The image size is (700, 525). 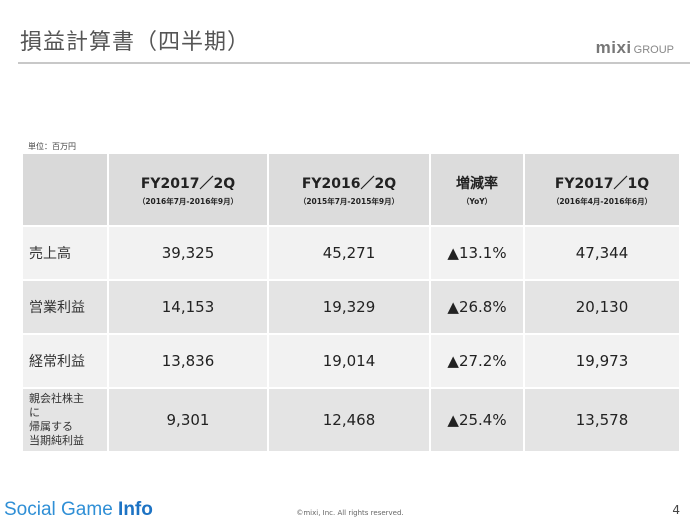 I want to click on table-cell: 45,271, so click(x=349, y=253).